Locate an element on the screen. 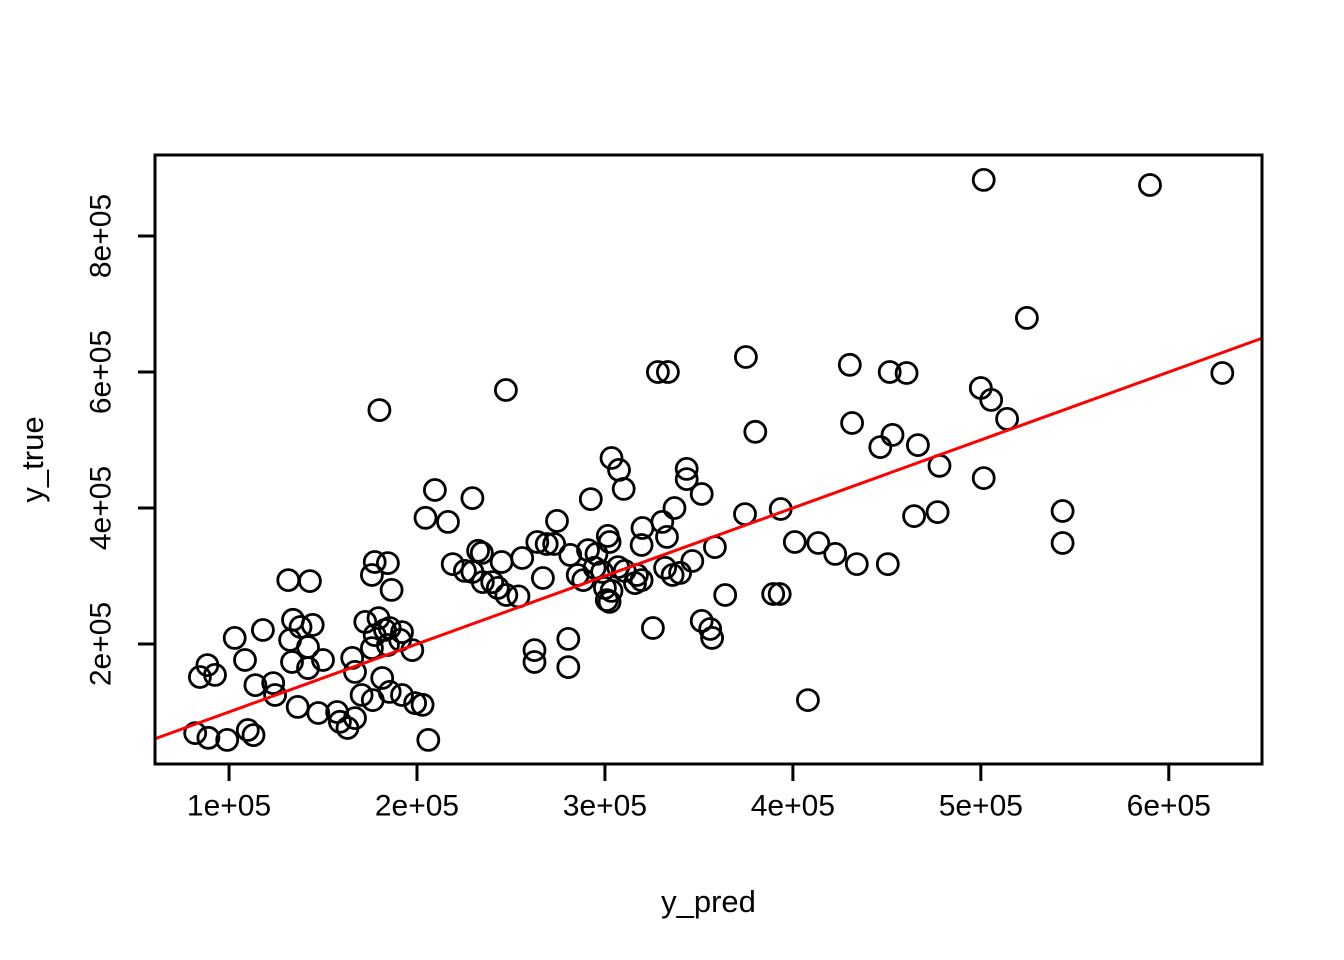  y-tick-label: 6e+05 is located at coordinates (101, 372).